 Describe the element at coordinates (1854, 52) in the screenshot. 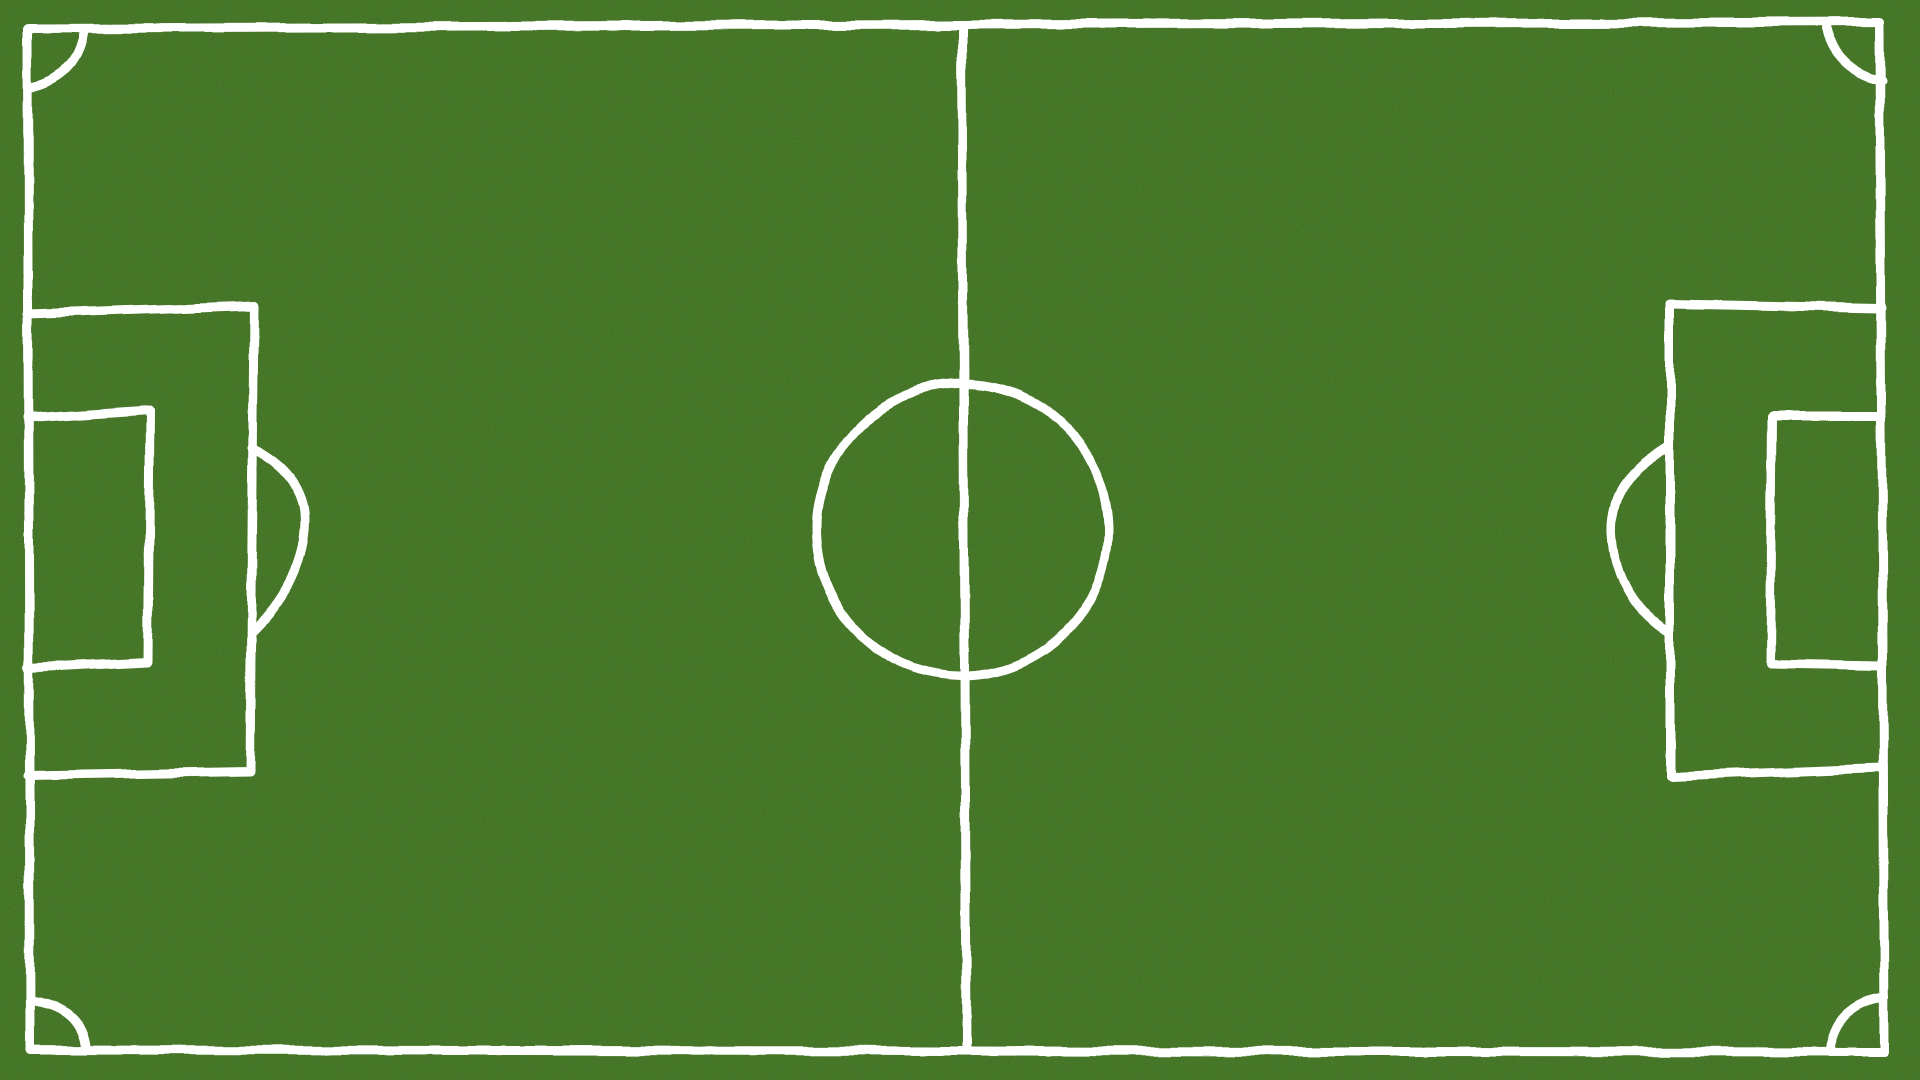

I see `corner-arc-top-right` at that location.